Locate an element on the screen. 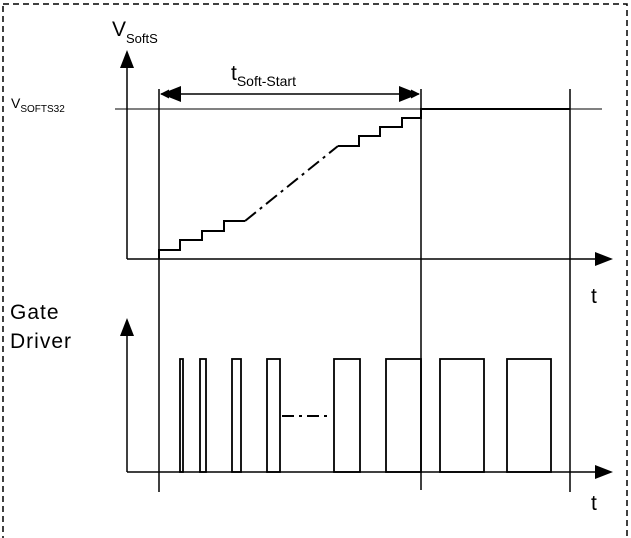 This screenshot has height=538, width=631. time-label-bottom: t is located at coordinates (594, 503).